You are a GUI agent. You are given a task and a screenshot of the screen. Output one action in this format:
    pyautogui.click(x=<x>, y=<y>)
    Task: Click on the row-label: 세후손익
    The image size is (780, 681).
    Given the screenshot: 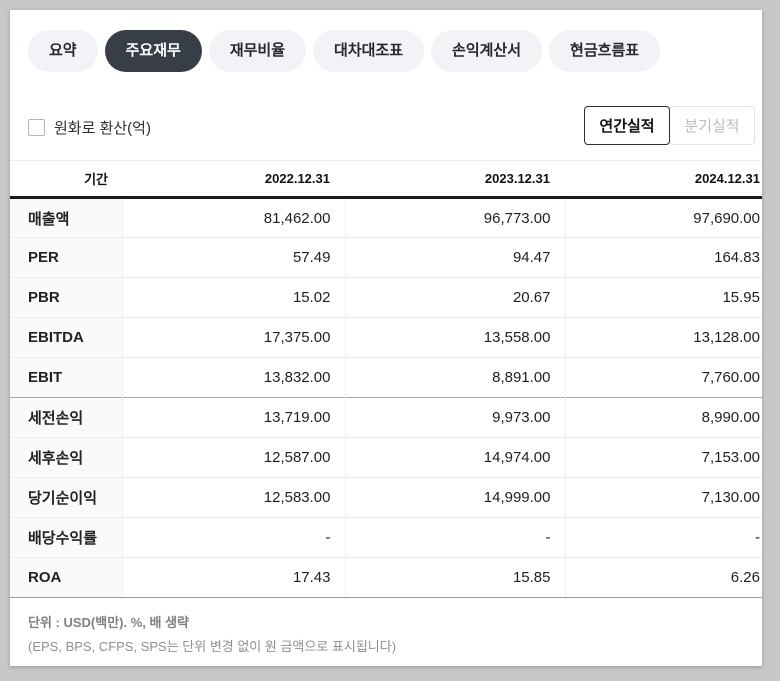 What is the action you would take?
    pyautogui.click(x=66, y=457)
    